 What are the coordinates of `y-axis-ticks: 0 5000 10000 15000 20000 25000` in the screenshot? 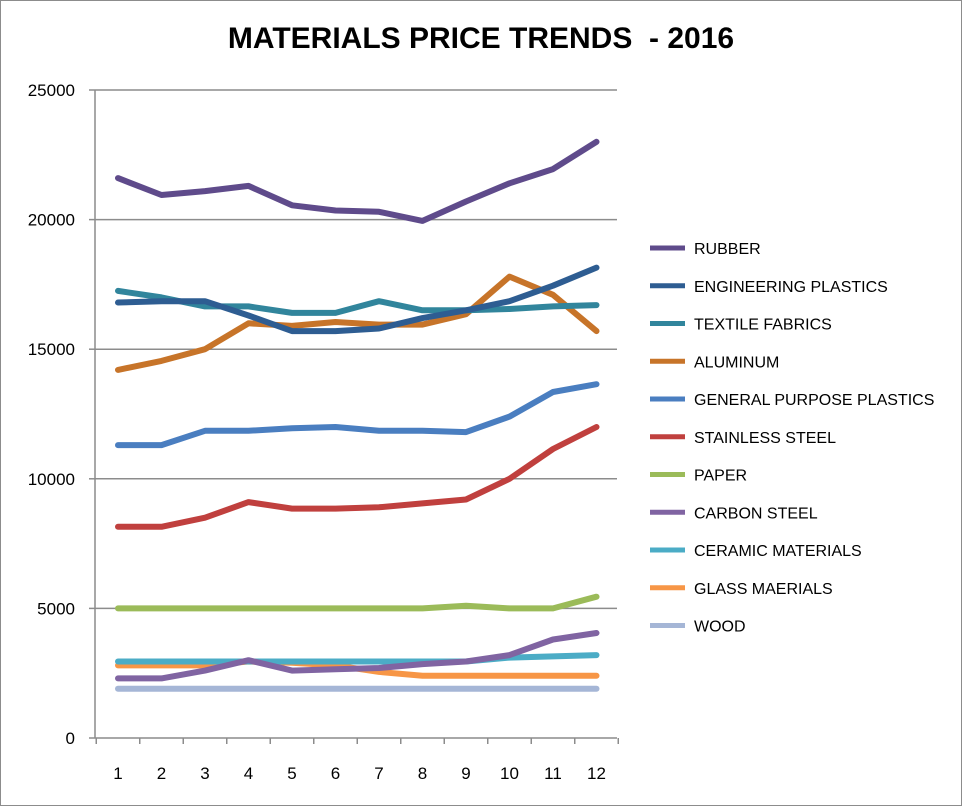 It's located at (61, 414).